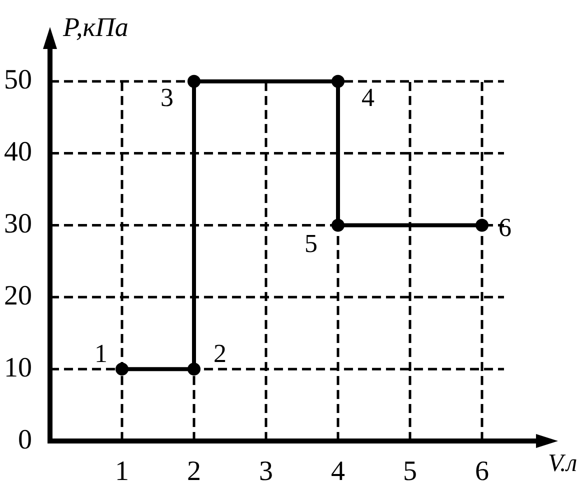 This screenshot has height=483, width=588. What do you see at coordinates (338, 469) in the screenshot?
I see `x-tick-label: 4` at bounding box center [338, 469].